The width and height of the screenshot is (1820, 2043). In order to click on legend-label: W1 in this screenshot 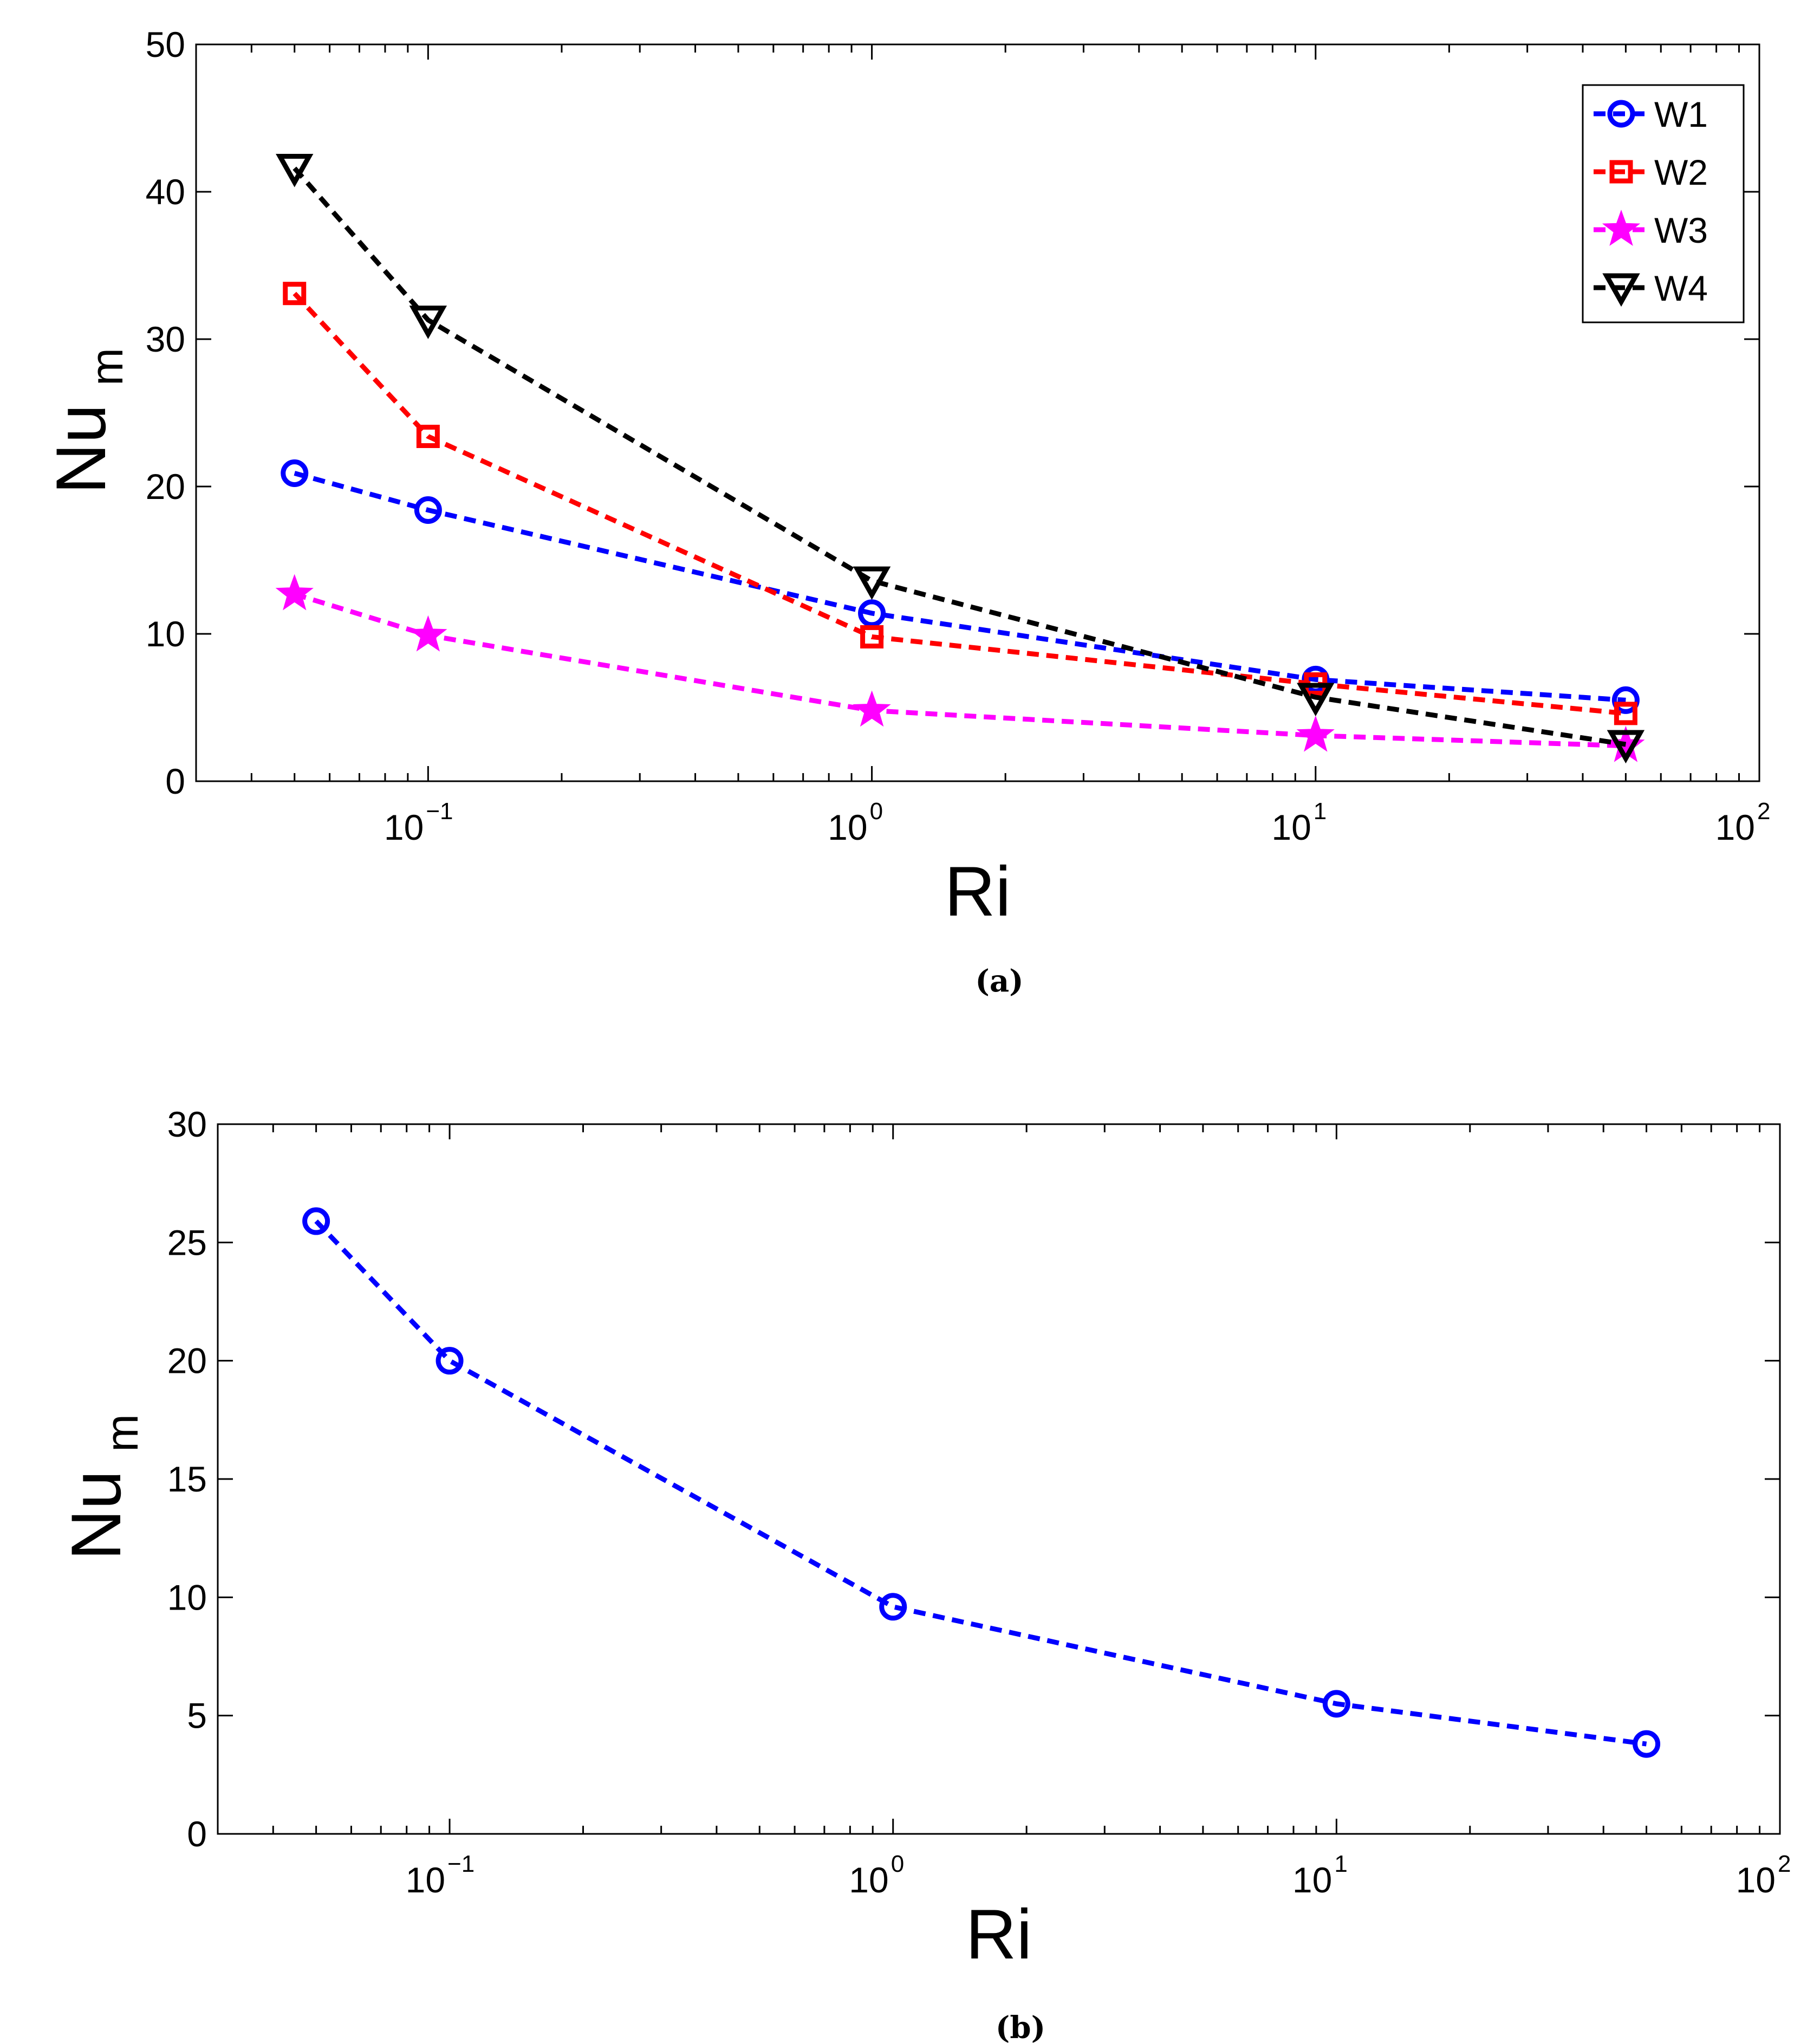, I will do `click(1681, 114)`.